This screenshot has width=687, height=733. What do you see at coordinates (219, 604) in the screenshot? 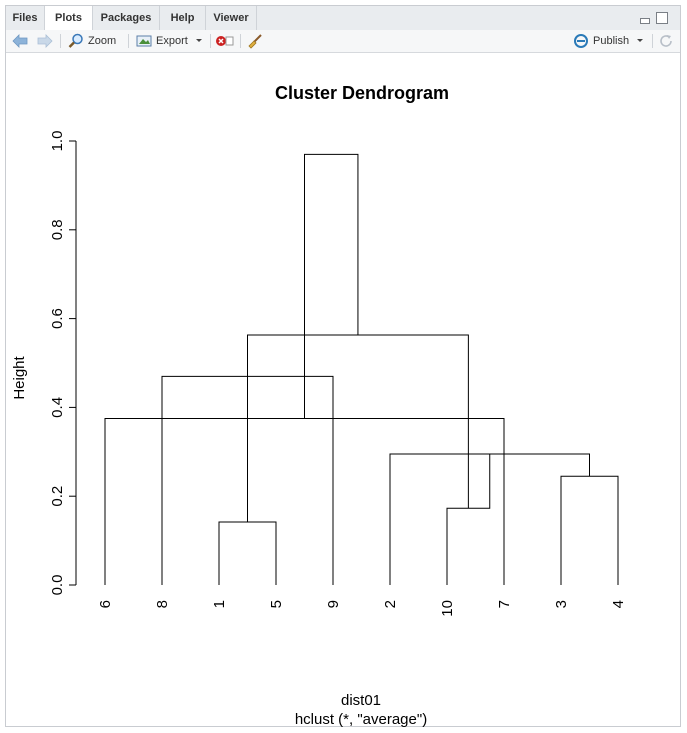
I see `leaf-label: 1` at bounding box center [219, 604].